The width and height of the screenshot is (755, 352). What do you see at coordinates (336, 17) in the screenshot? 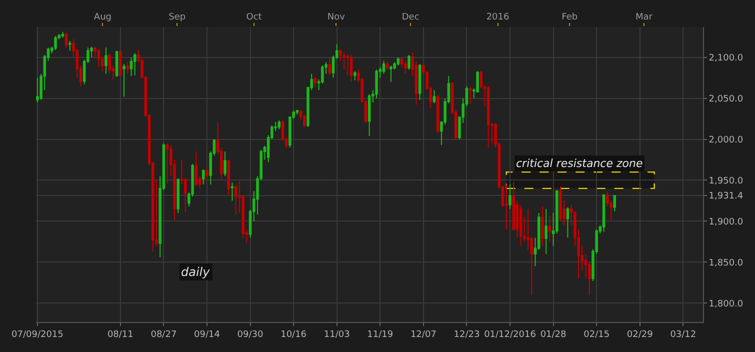
I see `x2-tick-label: Nov` at bounding box center [336, 17].